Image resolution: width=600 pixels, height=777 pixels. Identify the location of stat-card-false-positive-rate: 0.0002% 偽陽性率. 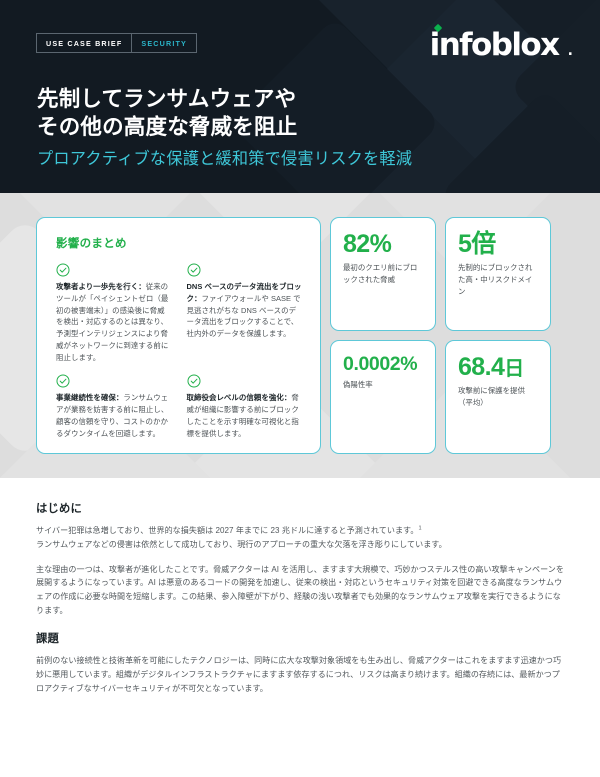
(383, 397).